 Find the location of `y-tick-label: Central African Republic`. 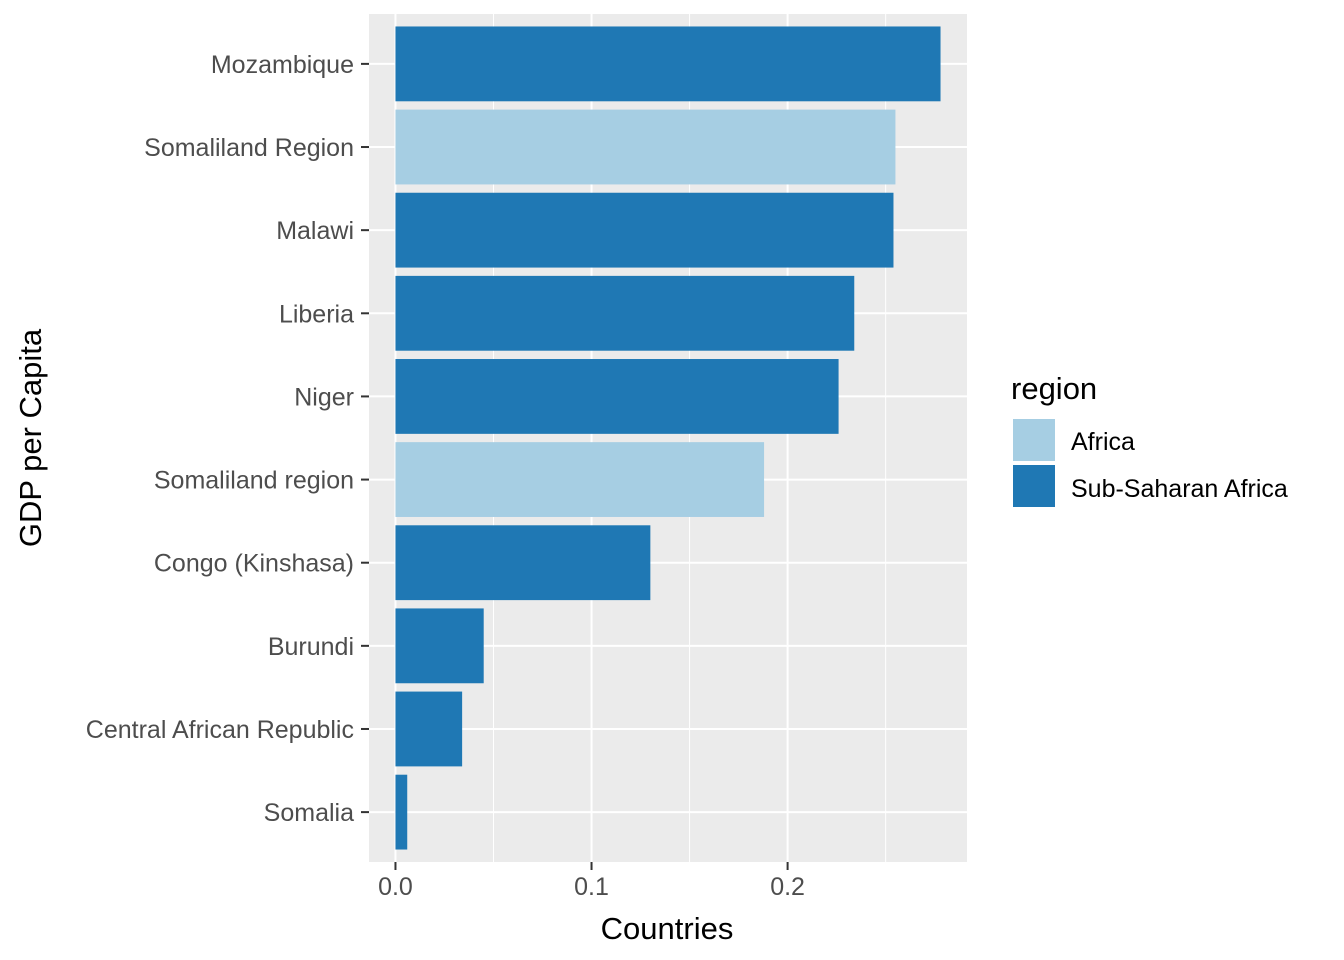

y-tick-label: Central African Republic is located at coordinates (220, 730).